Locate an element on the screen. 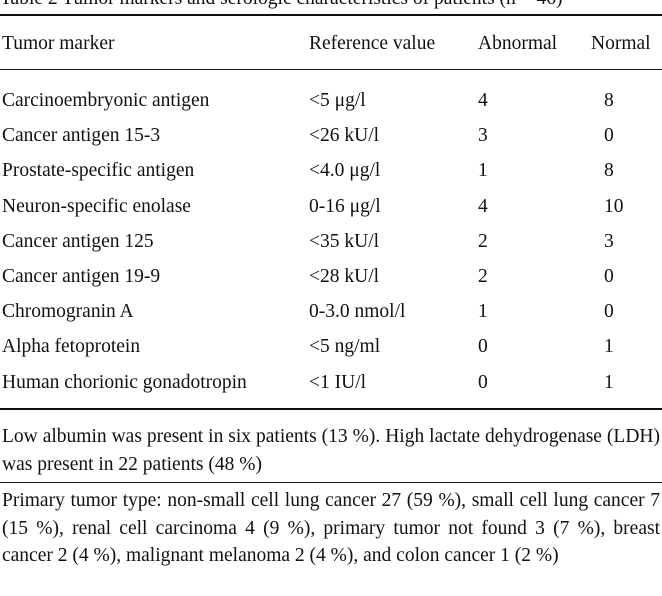  note-divider-rule is located at coordinates (331, 482).